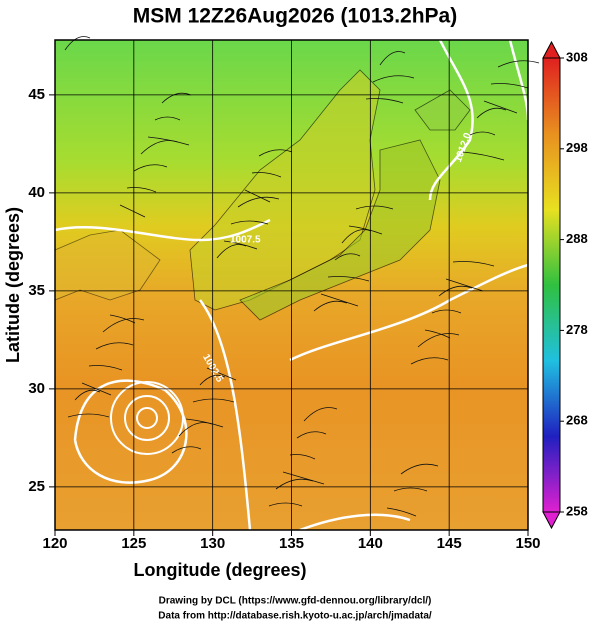 The height and width of the screenshot is (625, 599). What do you see at coordinates (449, 543) in the screenshot?
I see `x-tick-label: 145` at bounding box center [449, 543].